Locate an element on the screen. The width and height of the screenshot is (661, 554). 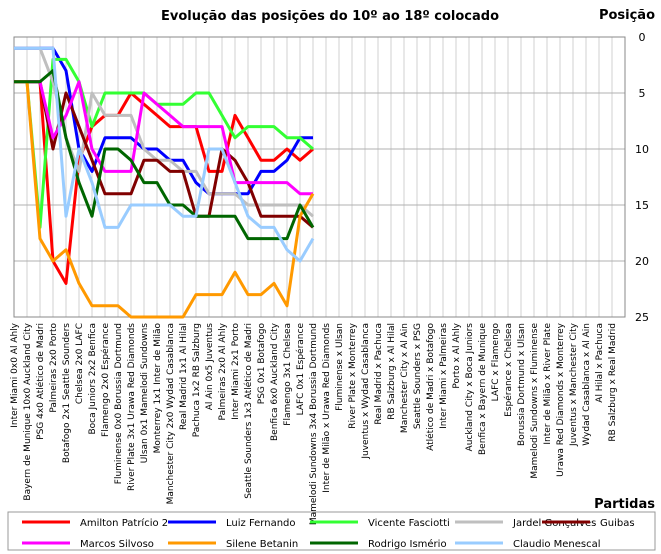
x-tick-label: RB Salzburg x Al Hilal is located at coordinates (392, 371).